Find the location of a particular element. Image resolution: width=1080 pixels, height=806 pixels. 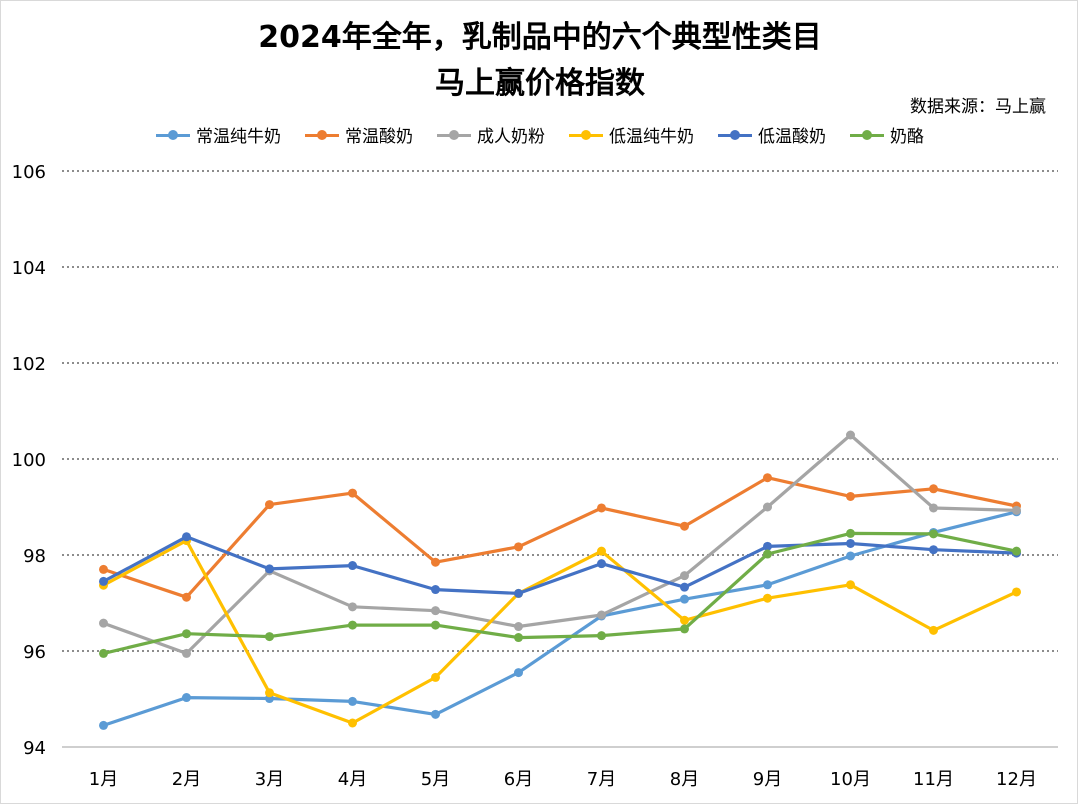

y-tick-label: 96 is located at coordinates (34, 652).